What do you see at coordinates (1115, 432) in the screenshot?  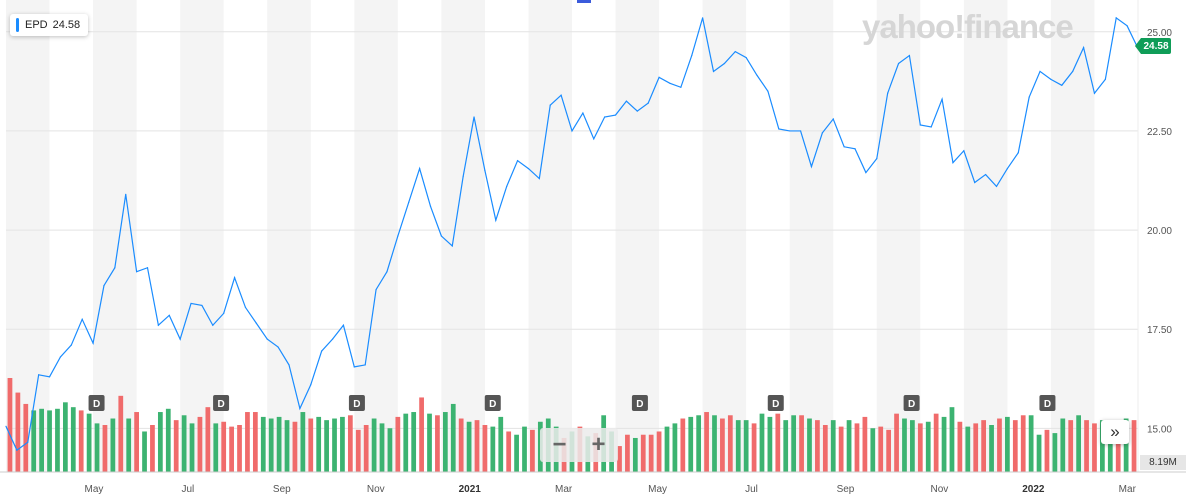 I see `scroll-to-latest-button: »` at bounding box center [1115, 432].